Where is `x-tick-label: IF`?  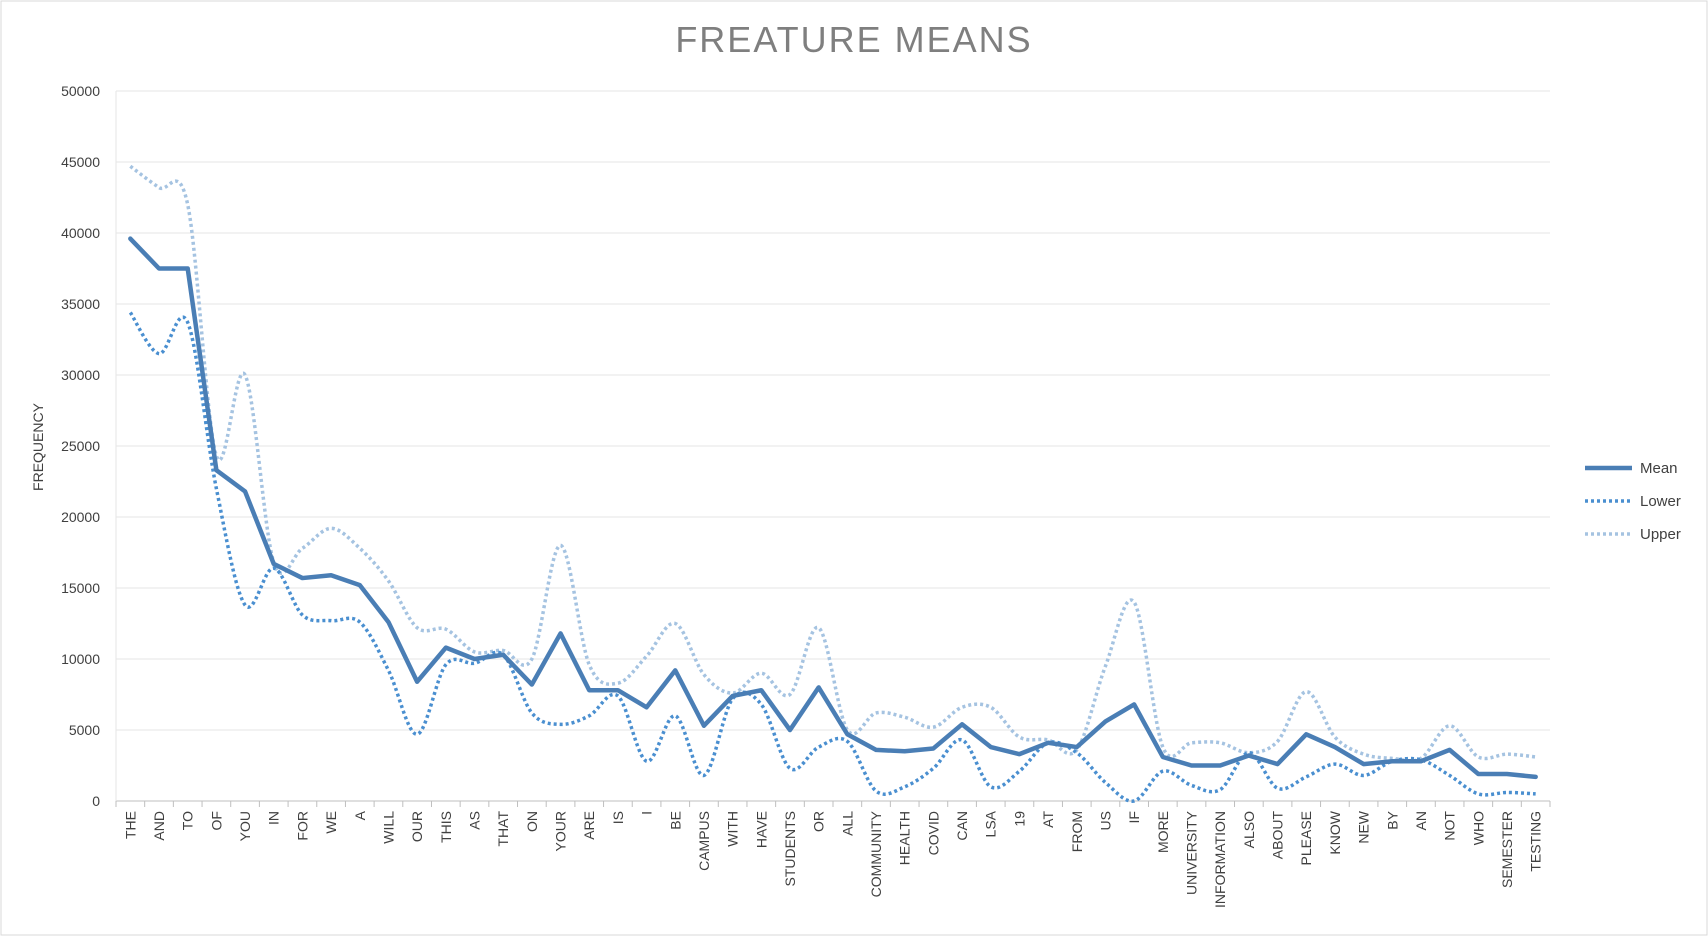
x-tick-label: IF is located at coordinates (1134, 817).